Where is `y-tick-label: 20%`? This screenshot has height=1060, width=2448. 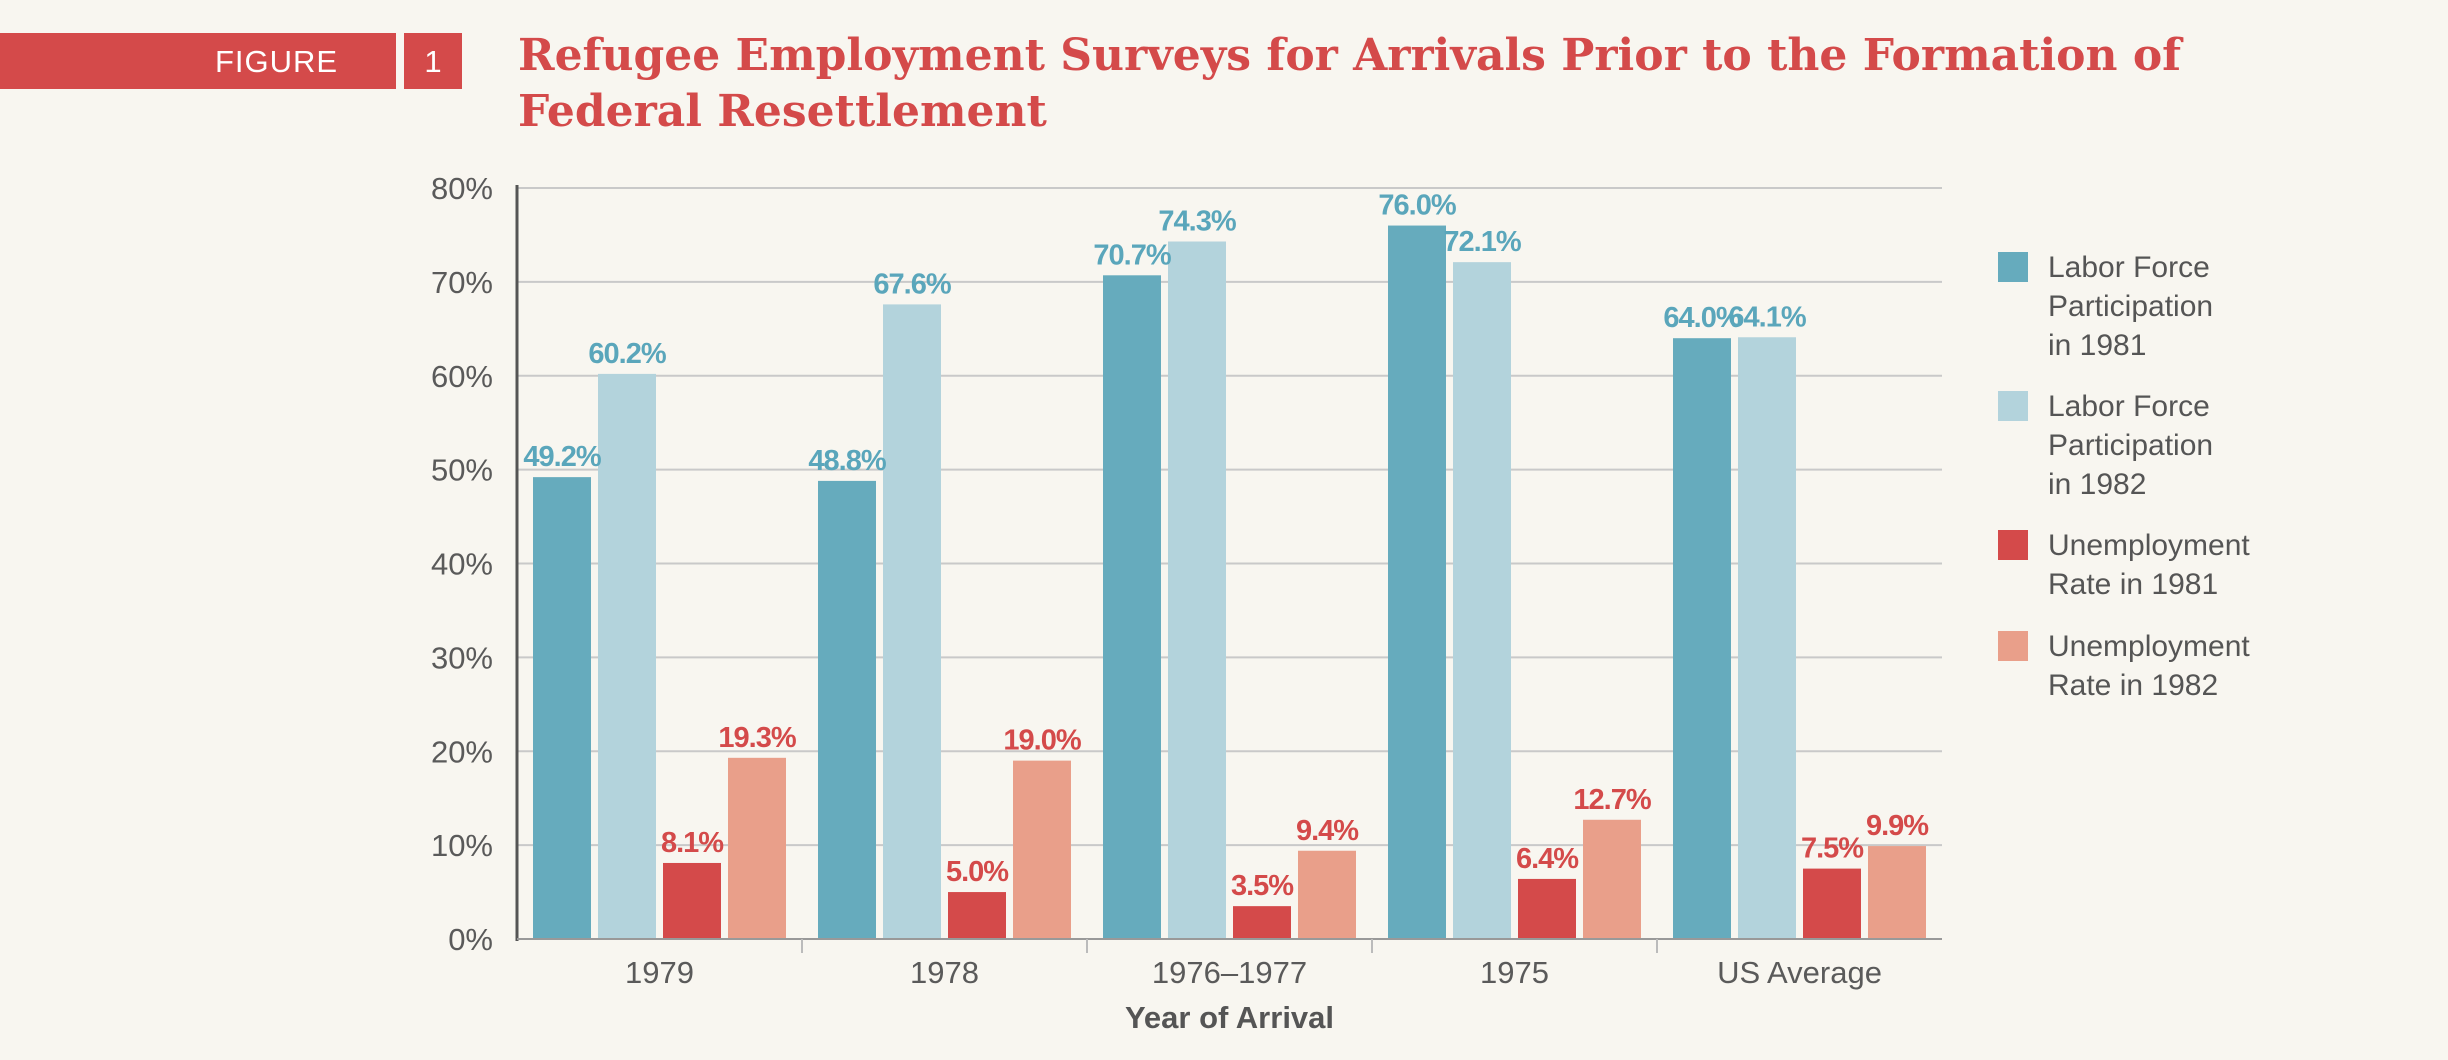
y-tick-label: 20% is located at coordinates (462, 751).